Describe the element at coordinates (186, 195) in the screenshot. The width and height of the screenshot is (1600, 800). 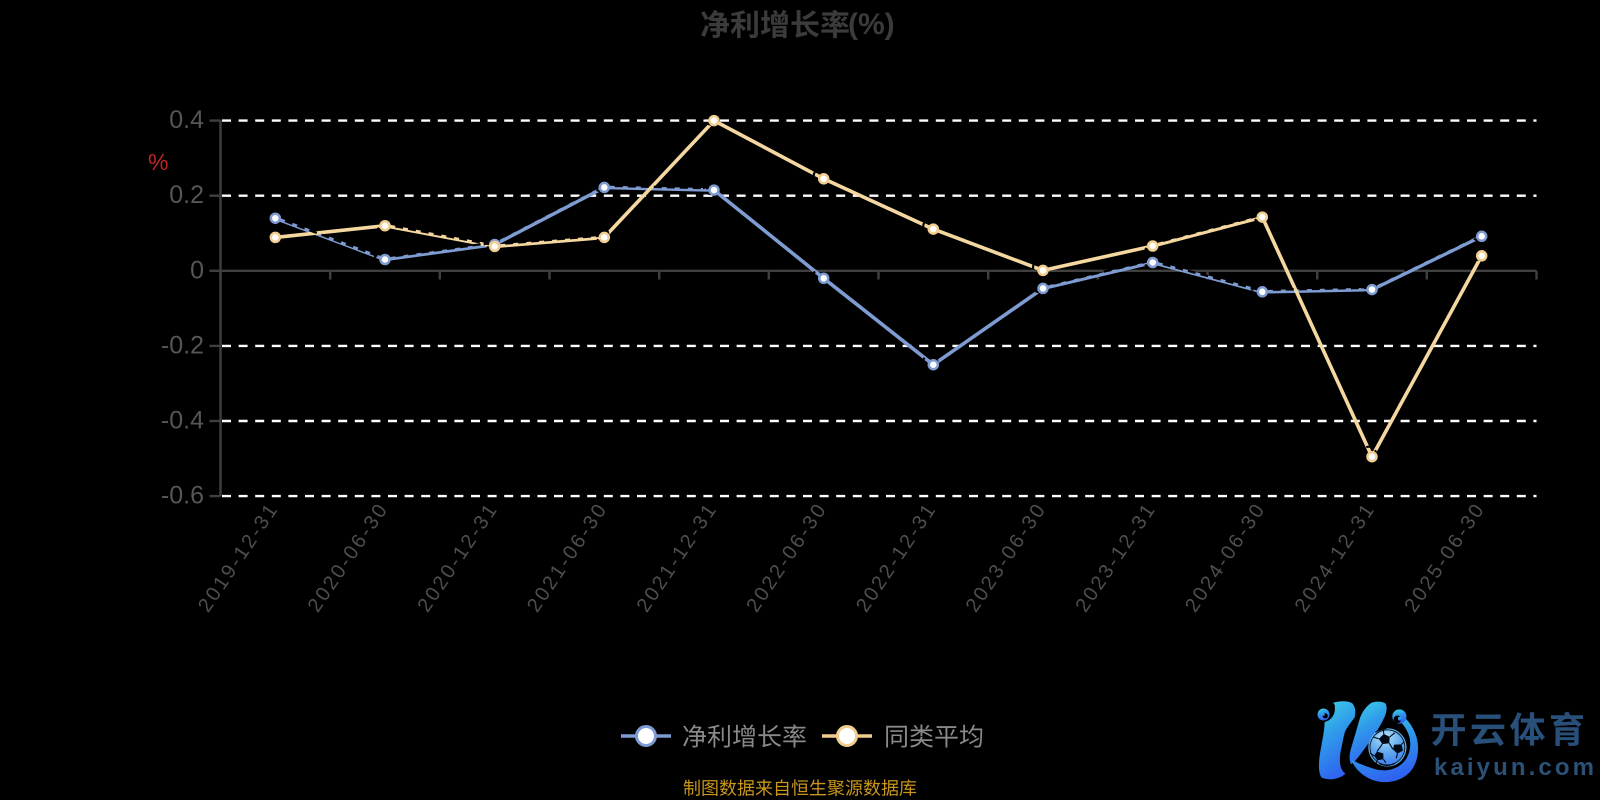
I see `svg-text: 0.2` at that location.